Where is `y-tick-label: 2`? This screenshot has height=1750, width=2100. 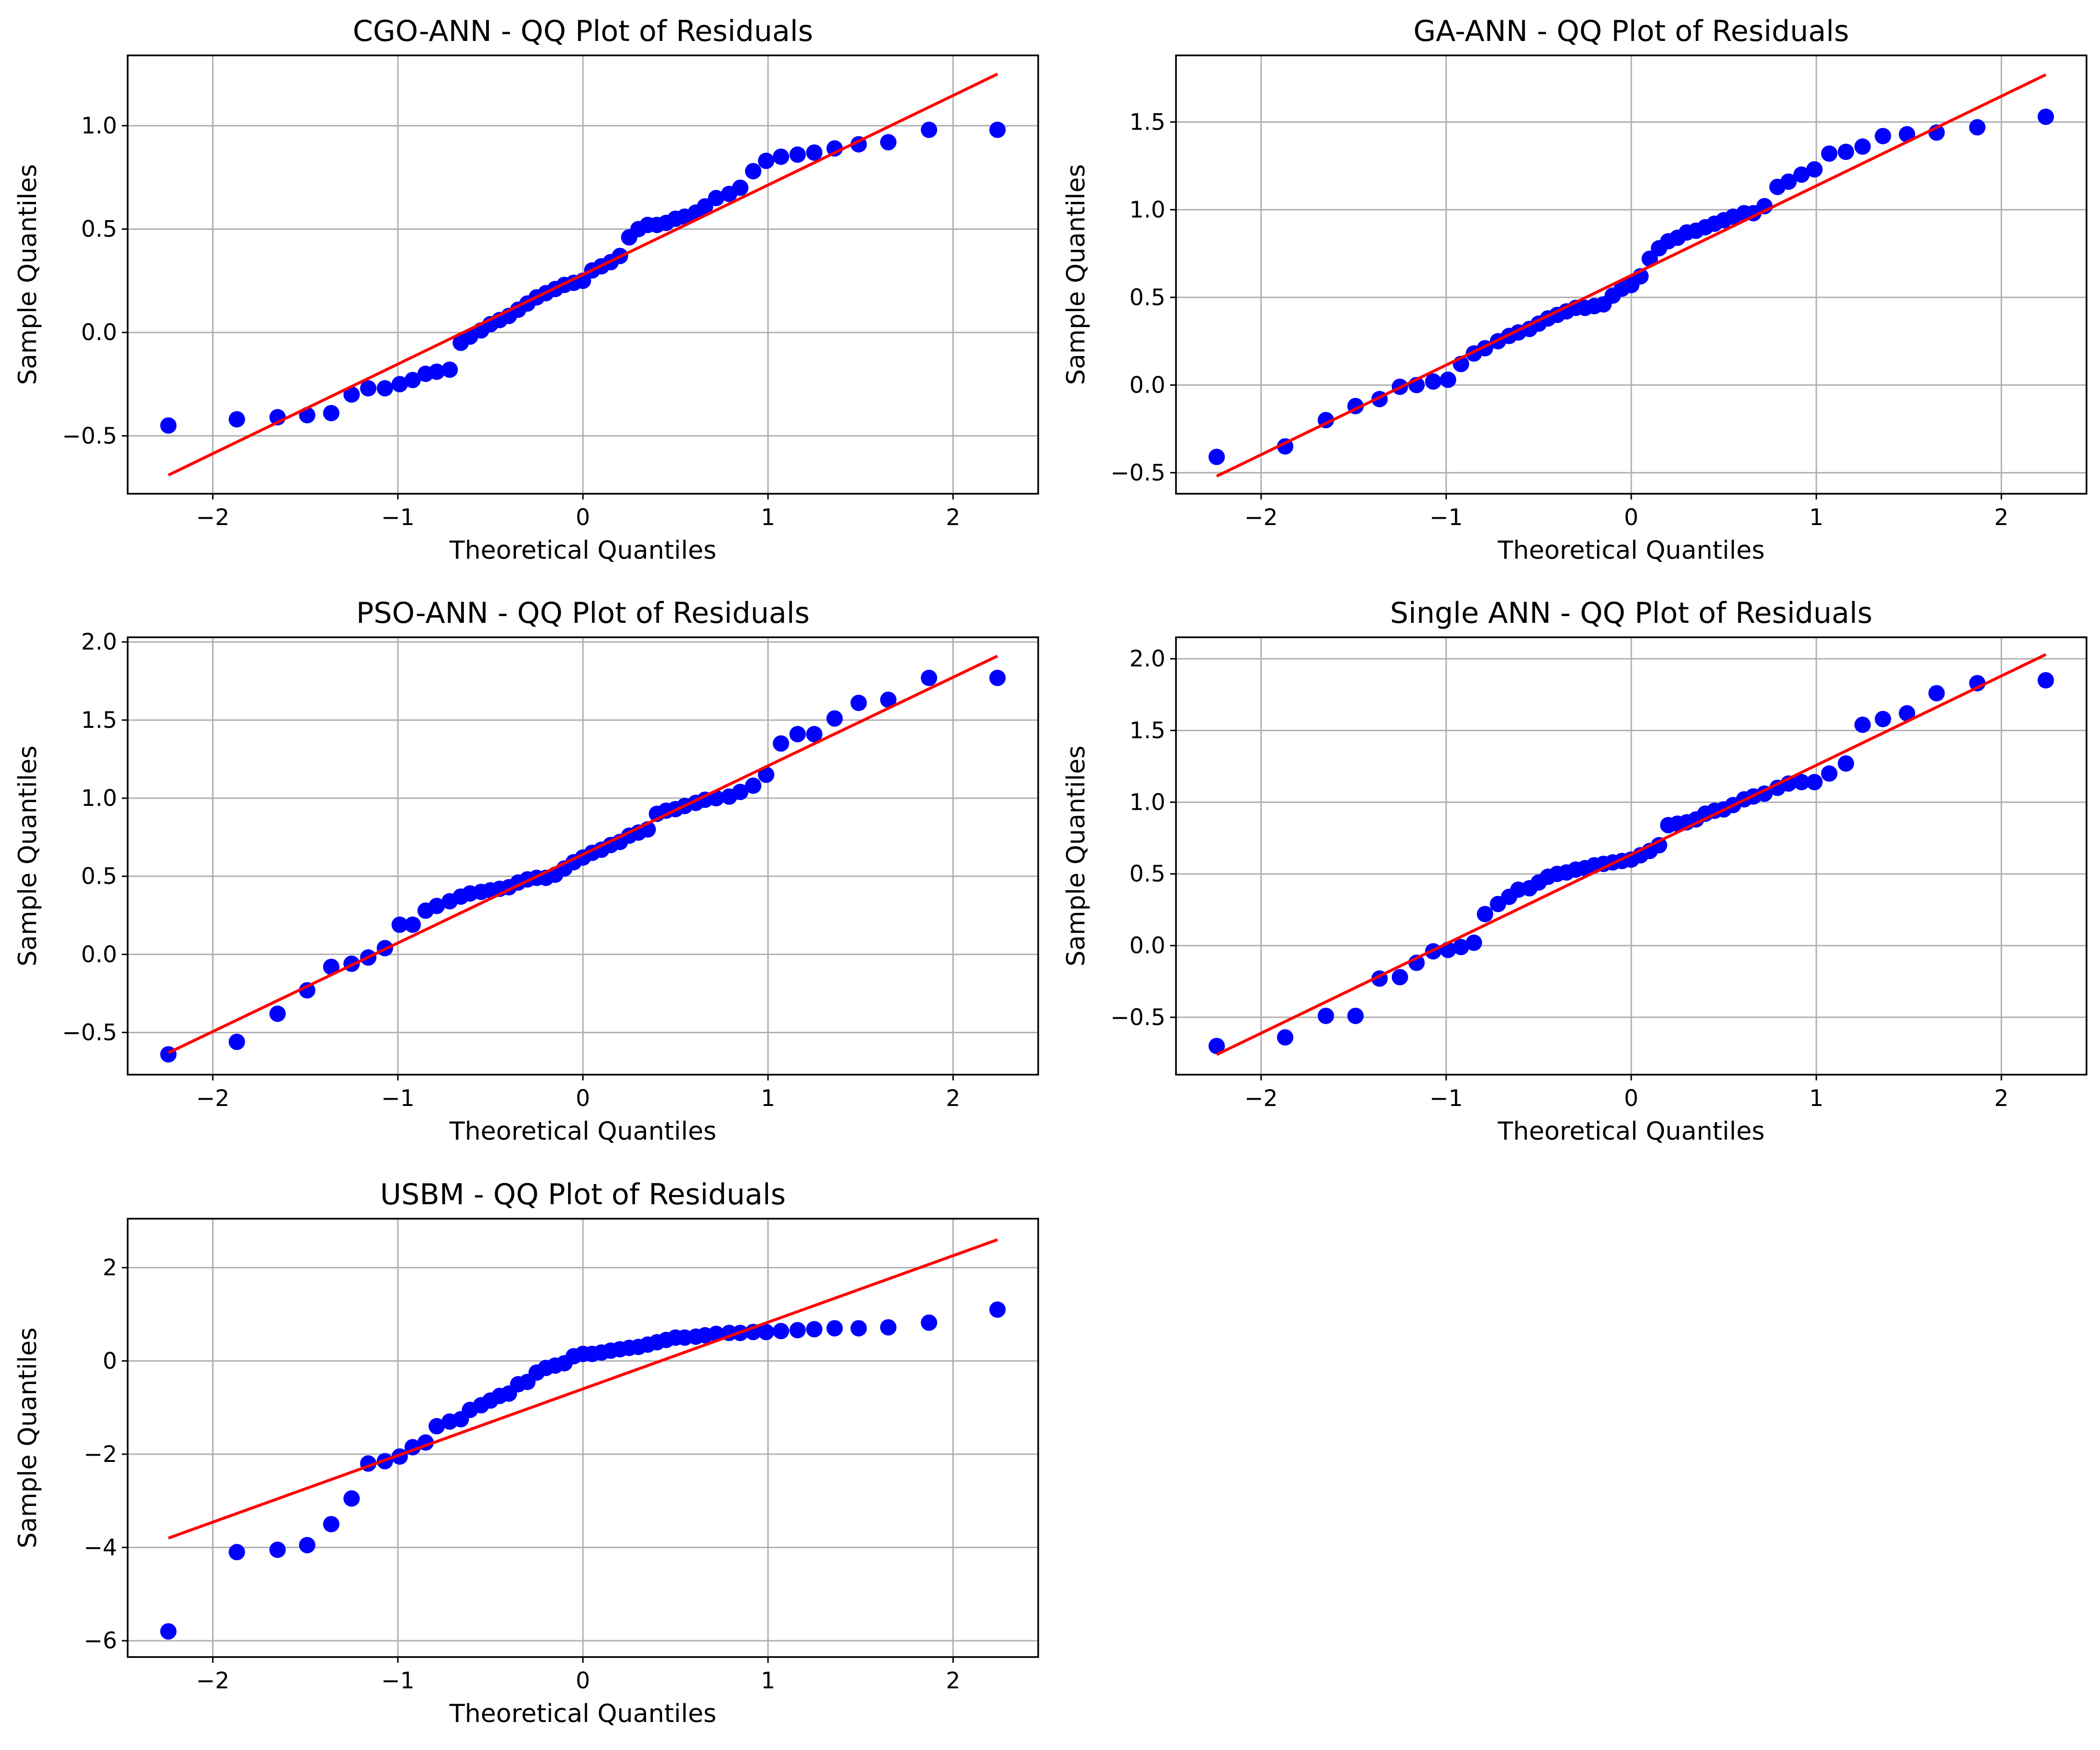 y-tick-label: 2 is located at coordinates (110, 1268).